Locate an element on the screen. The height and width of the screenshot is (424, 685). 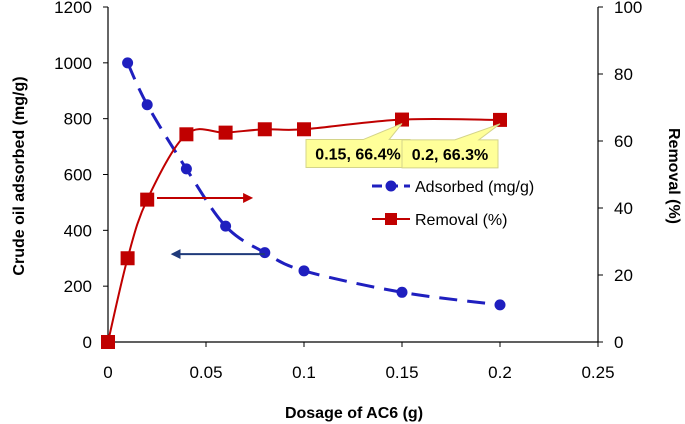
data-label-callout-text: 0.15, 66.4% is located at coordinates (357, 155).